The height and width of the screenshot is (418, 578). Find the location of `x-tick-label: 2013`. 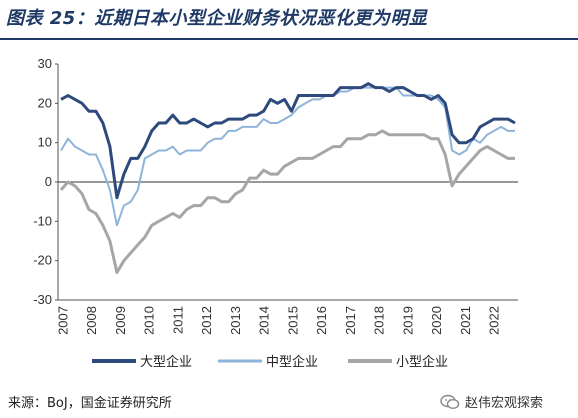

x-tick-label: 2013 is located at coordinates (235, 320).